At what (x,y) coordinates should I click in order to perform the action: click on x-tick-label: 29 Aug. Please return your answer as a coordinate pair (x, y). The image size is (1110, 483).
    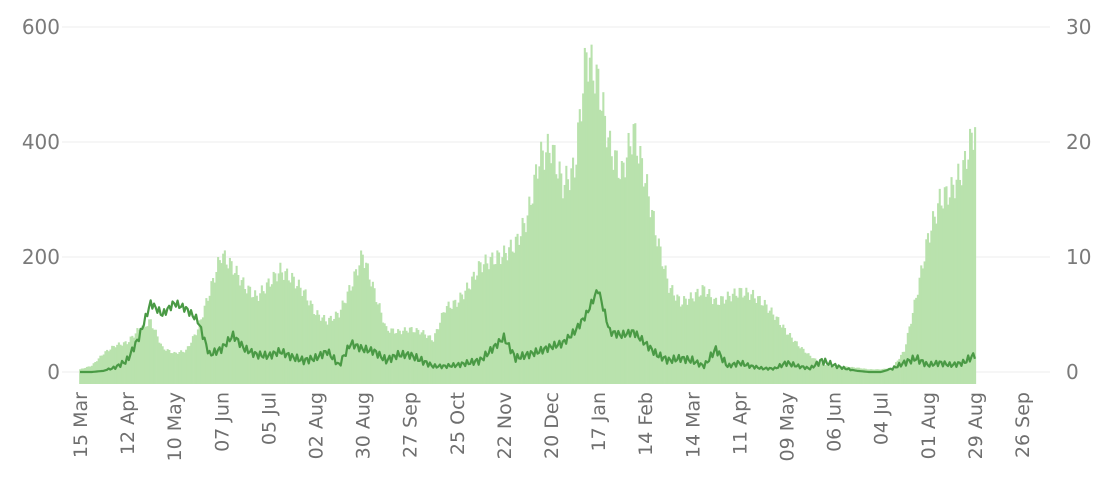
    Looking at the image, I should click on (976, 425).